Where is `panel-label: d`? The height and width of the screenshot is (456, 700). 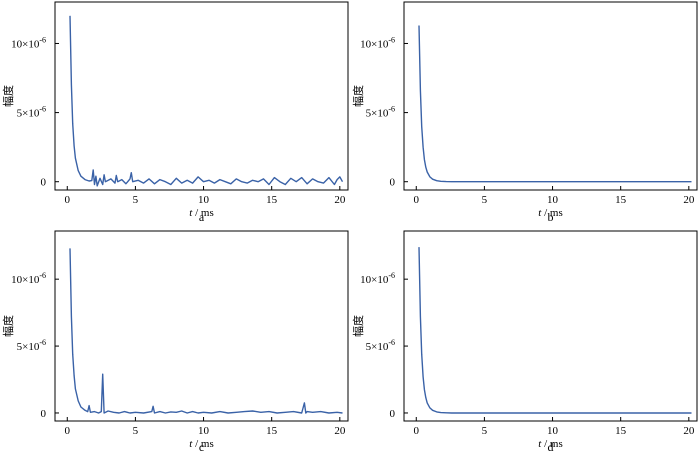
panel-label: d is located at coordinates (551, 447).